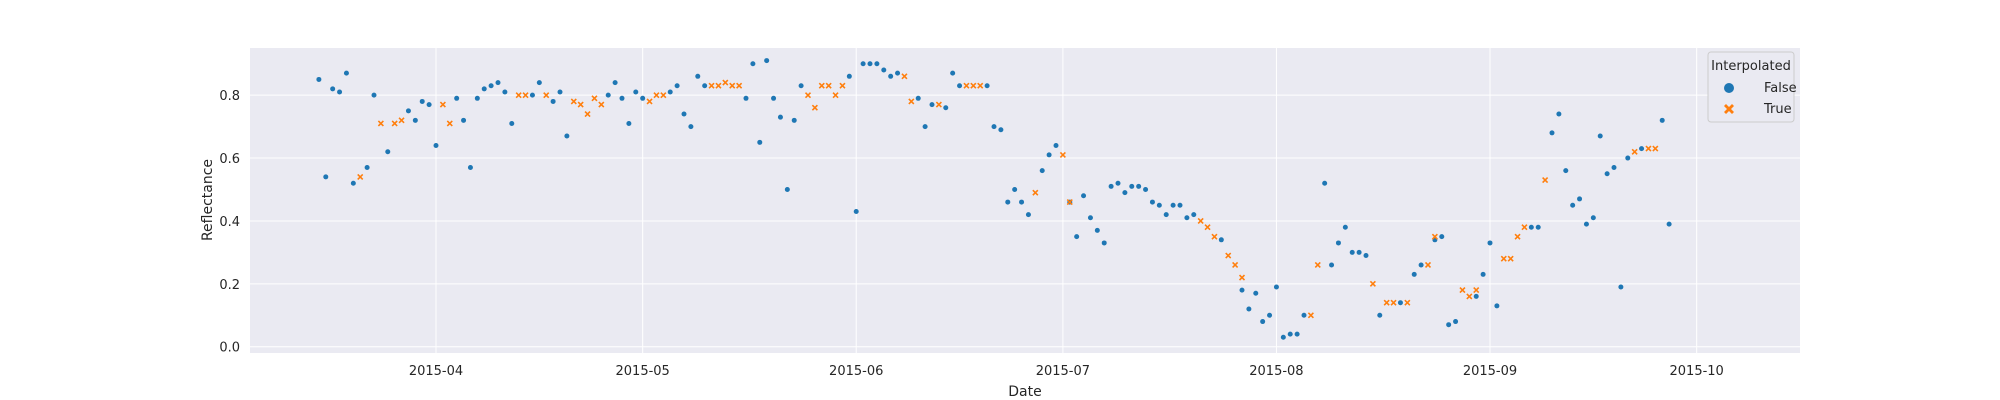  I want to click on legend-marker-false, so click(1729, 88).